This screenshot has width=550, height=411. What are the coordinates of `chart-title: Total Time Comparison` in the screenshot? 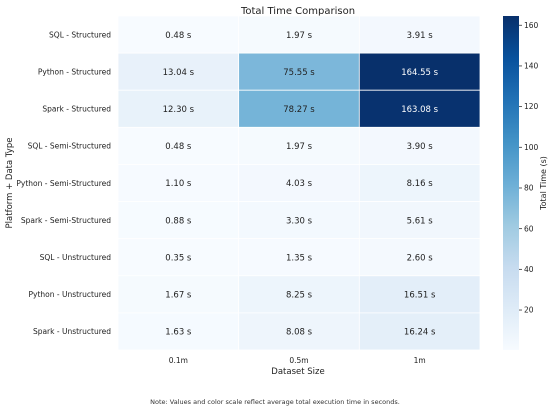 It's located at (297, 11).